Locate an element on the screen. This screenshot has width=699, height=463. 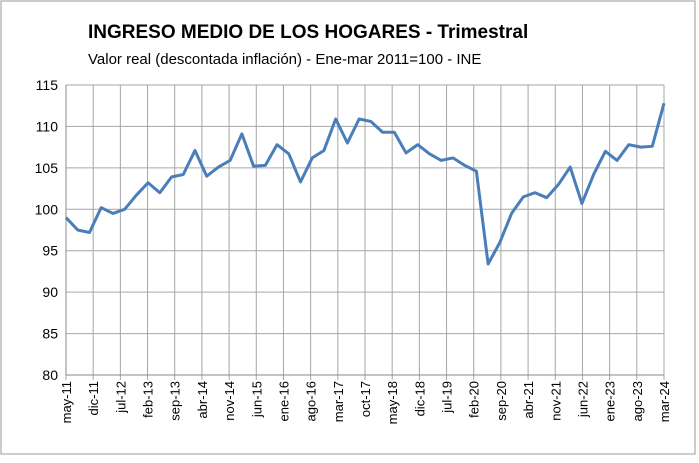
y-tick-label: 110 is located at coordinates (47, 126).